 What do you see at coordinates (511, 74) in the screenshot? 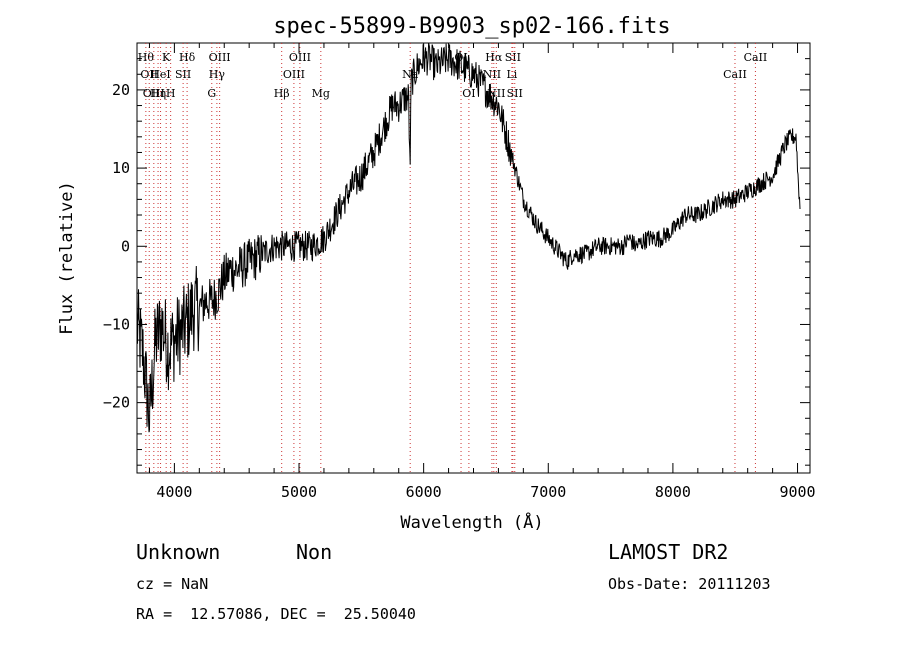
I see `line-marker-label: Li` at bounding box center [511, 74].